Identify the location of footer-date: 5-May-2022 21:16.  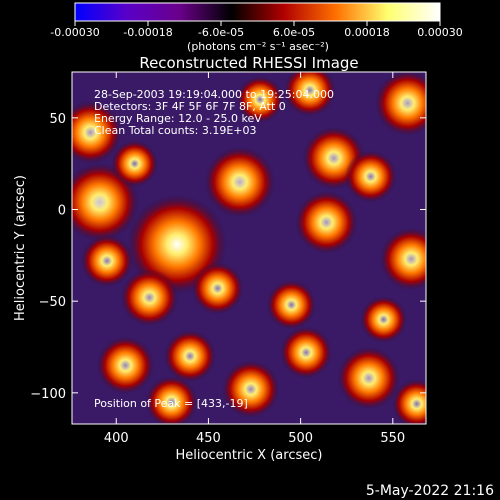
(430, 491).